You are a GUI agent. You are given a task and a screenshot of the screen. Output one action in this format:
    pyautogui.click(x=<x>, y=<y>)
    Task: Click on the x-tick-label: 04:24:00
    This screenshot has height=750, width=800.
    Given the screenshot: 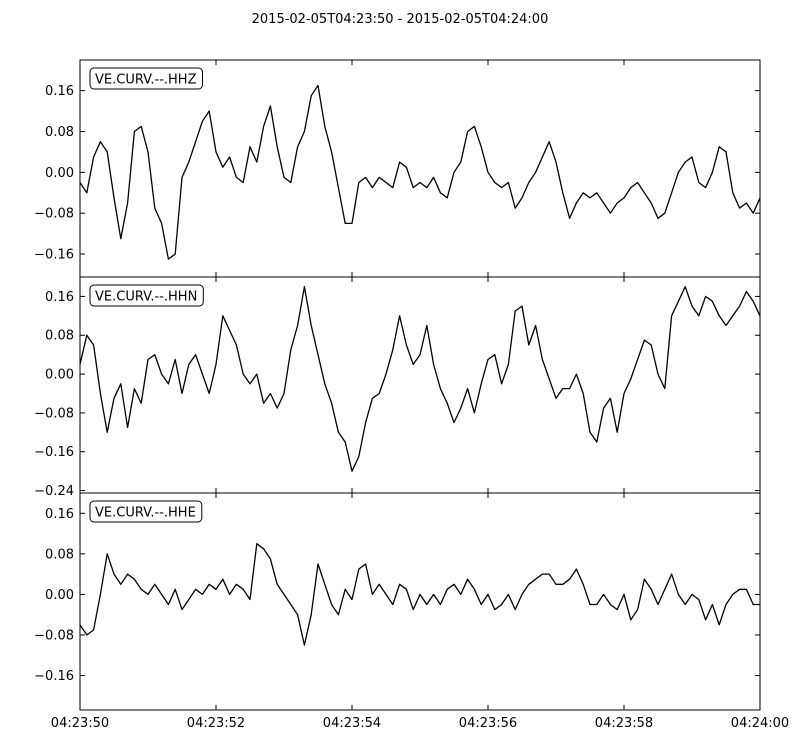 What is the action you would take?
    pyautogui.click(x=760, y=723)
    